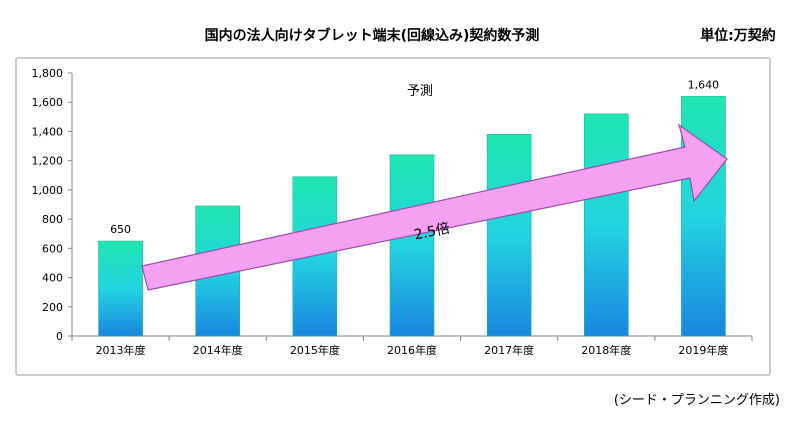 The height and width of the screenshot is (422, 800). What do you see at coordinates (48, 190) in the screenshot?
I see `y-tick-label: 1,000` at bounding box center [48, 190].